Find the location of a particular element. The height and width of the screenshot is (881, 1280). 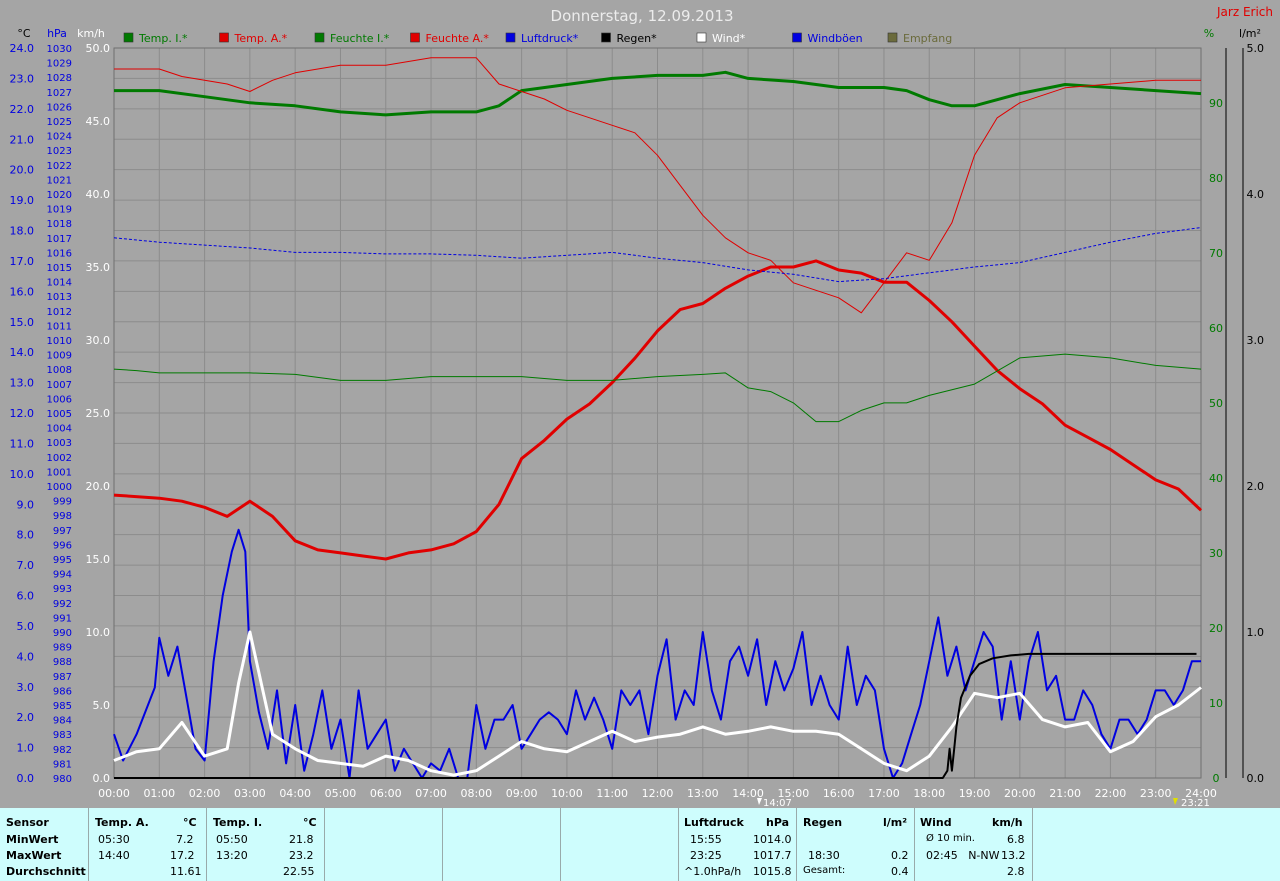

pressure-min-time: 15:55 is located at coordinates (706, 839).